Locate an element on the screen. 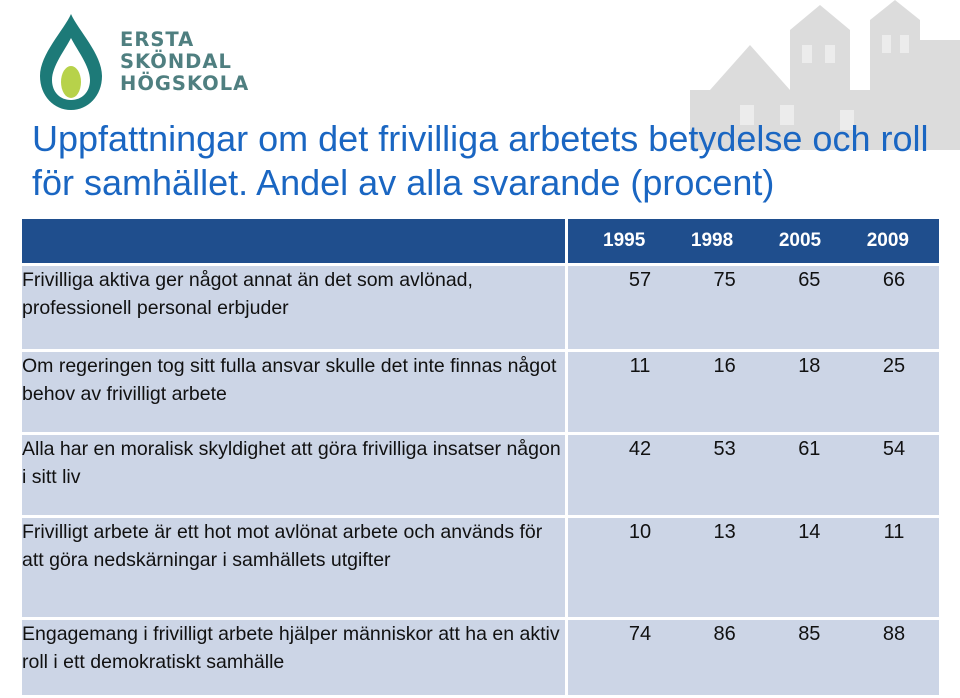  header-empty-cell is located at coordinates (295, 242).